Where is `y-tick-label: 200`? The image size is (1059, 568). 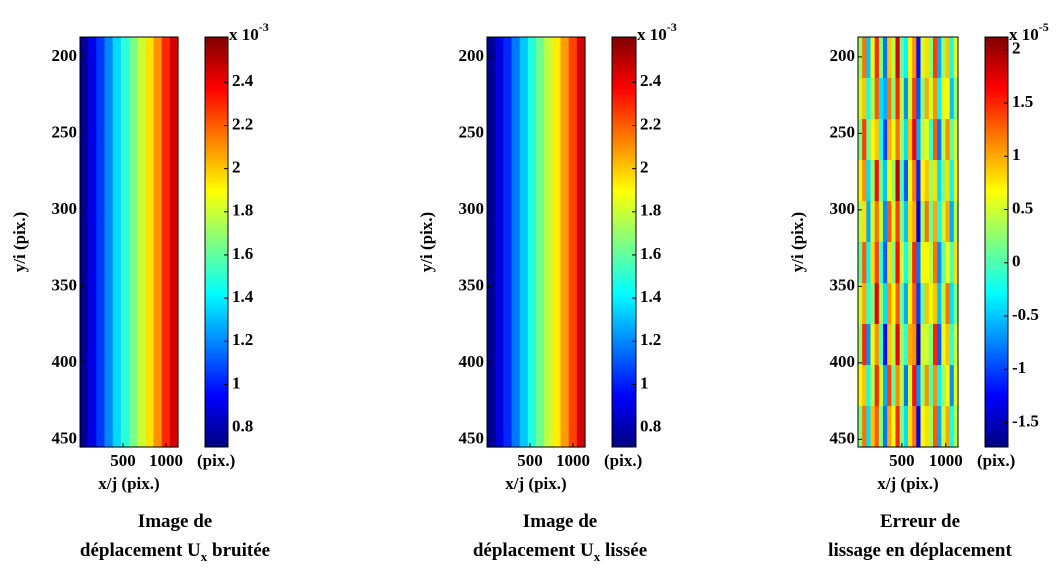
y-tick-label: 200 is located at coordinates (472, 55).